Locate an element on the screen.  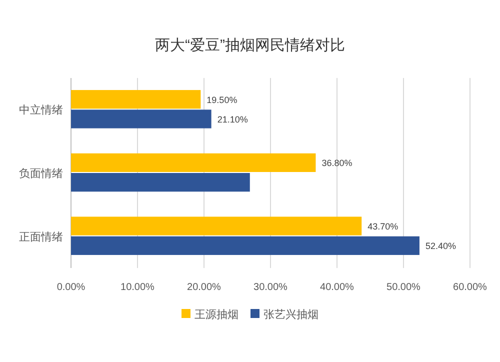
data-label: 52.40% is located at coordinates (440, 246).